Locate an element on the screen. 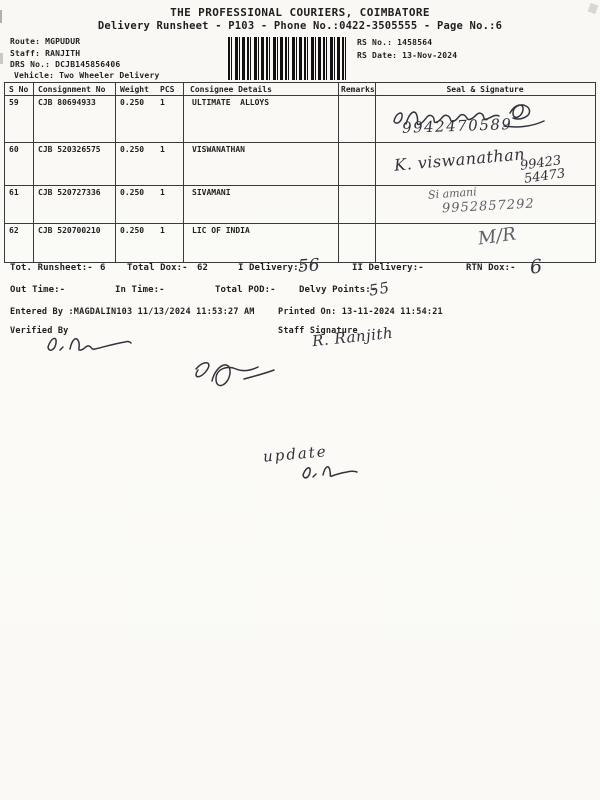  tot-runsheet-value: 6 is located at coordinates (103, 268).